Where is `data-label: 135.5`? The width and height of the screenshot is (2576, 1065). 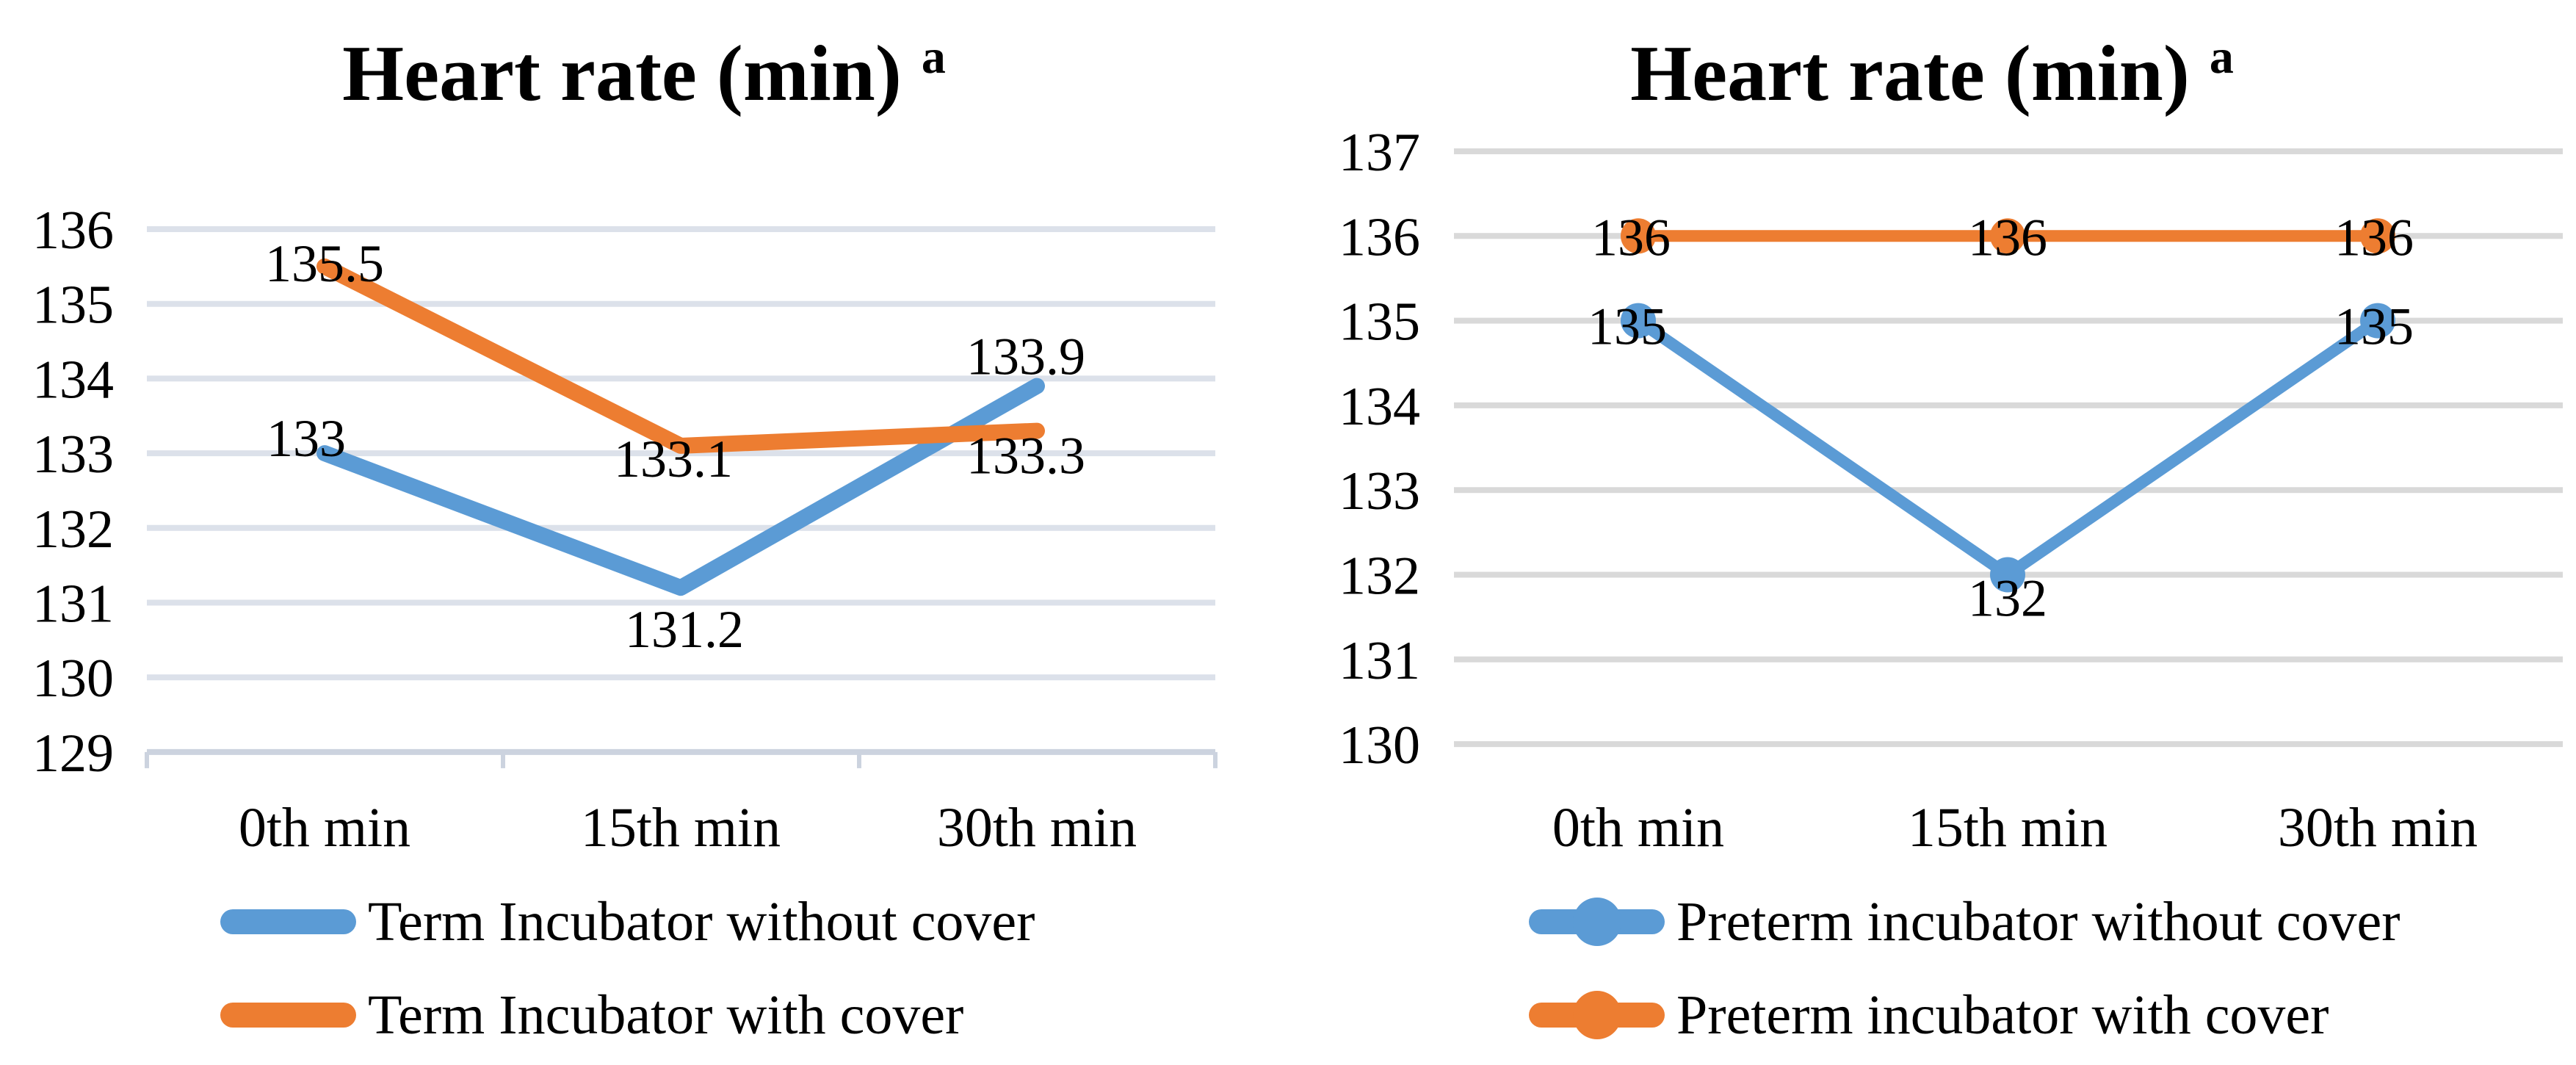 data-label: 135.5 is located at coordinates (324, 263).